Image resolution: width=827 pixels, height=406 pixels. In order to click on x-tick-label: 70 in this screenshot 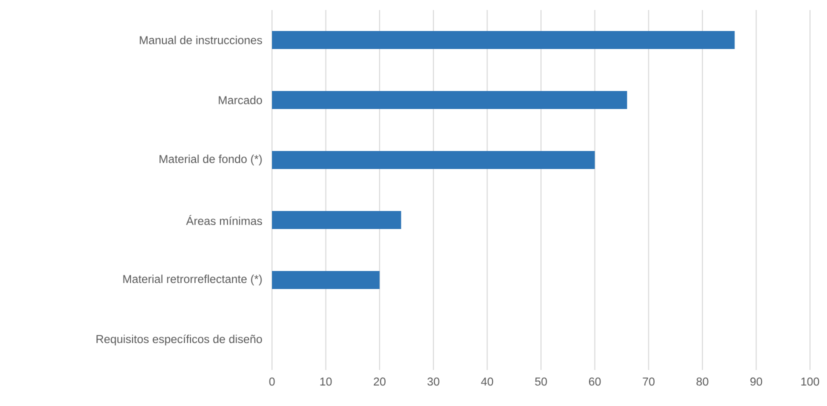, I will do `click(648, 382)`.